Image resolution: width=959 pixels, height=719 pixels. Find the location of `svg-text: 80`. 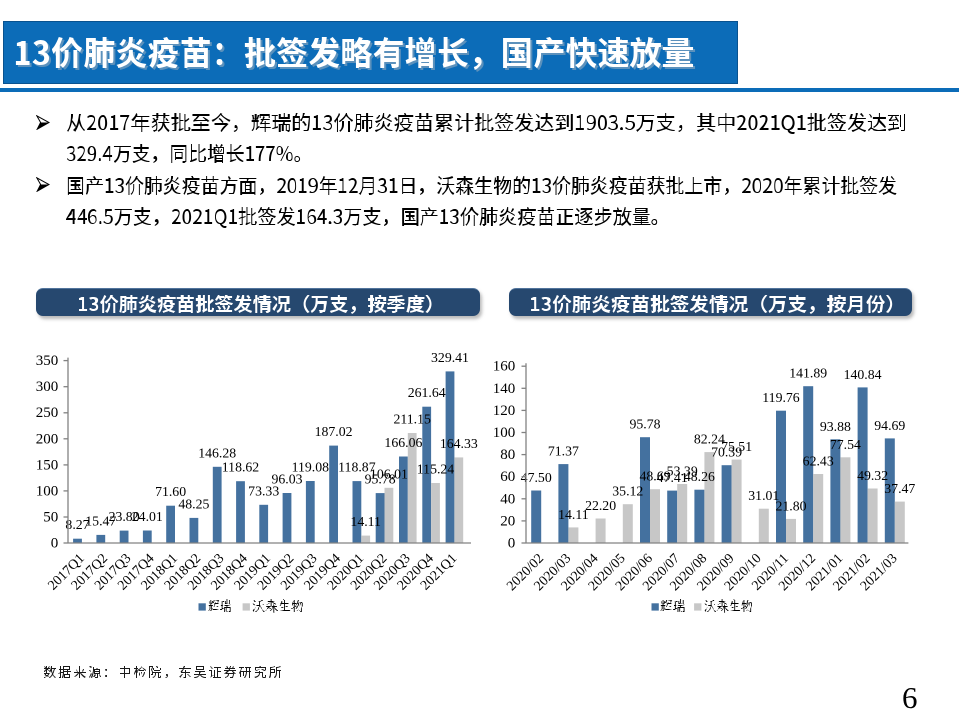

svg-text: 80 is located at coordinates (507, 455).